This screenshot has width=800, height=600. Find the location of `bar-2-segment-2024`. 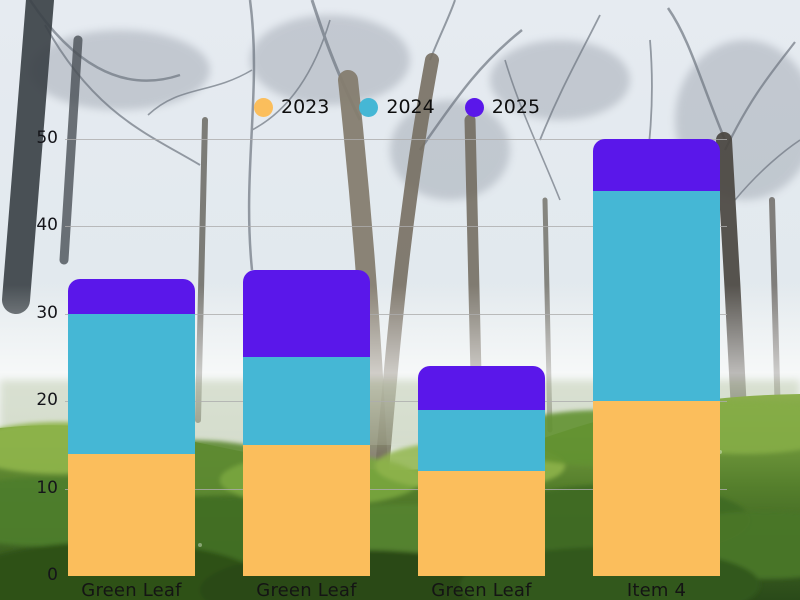

bar-2-segment-2024 is located at coordinates (481, 440).